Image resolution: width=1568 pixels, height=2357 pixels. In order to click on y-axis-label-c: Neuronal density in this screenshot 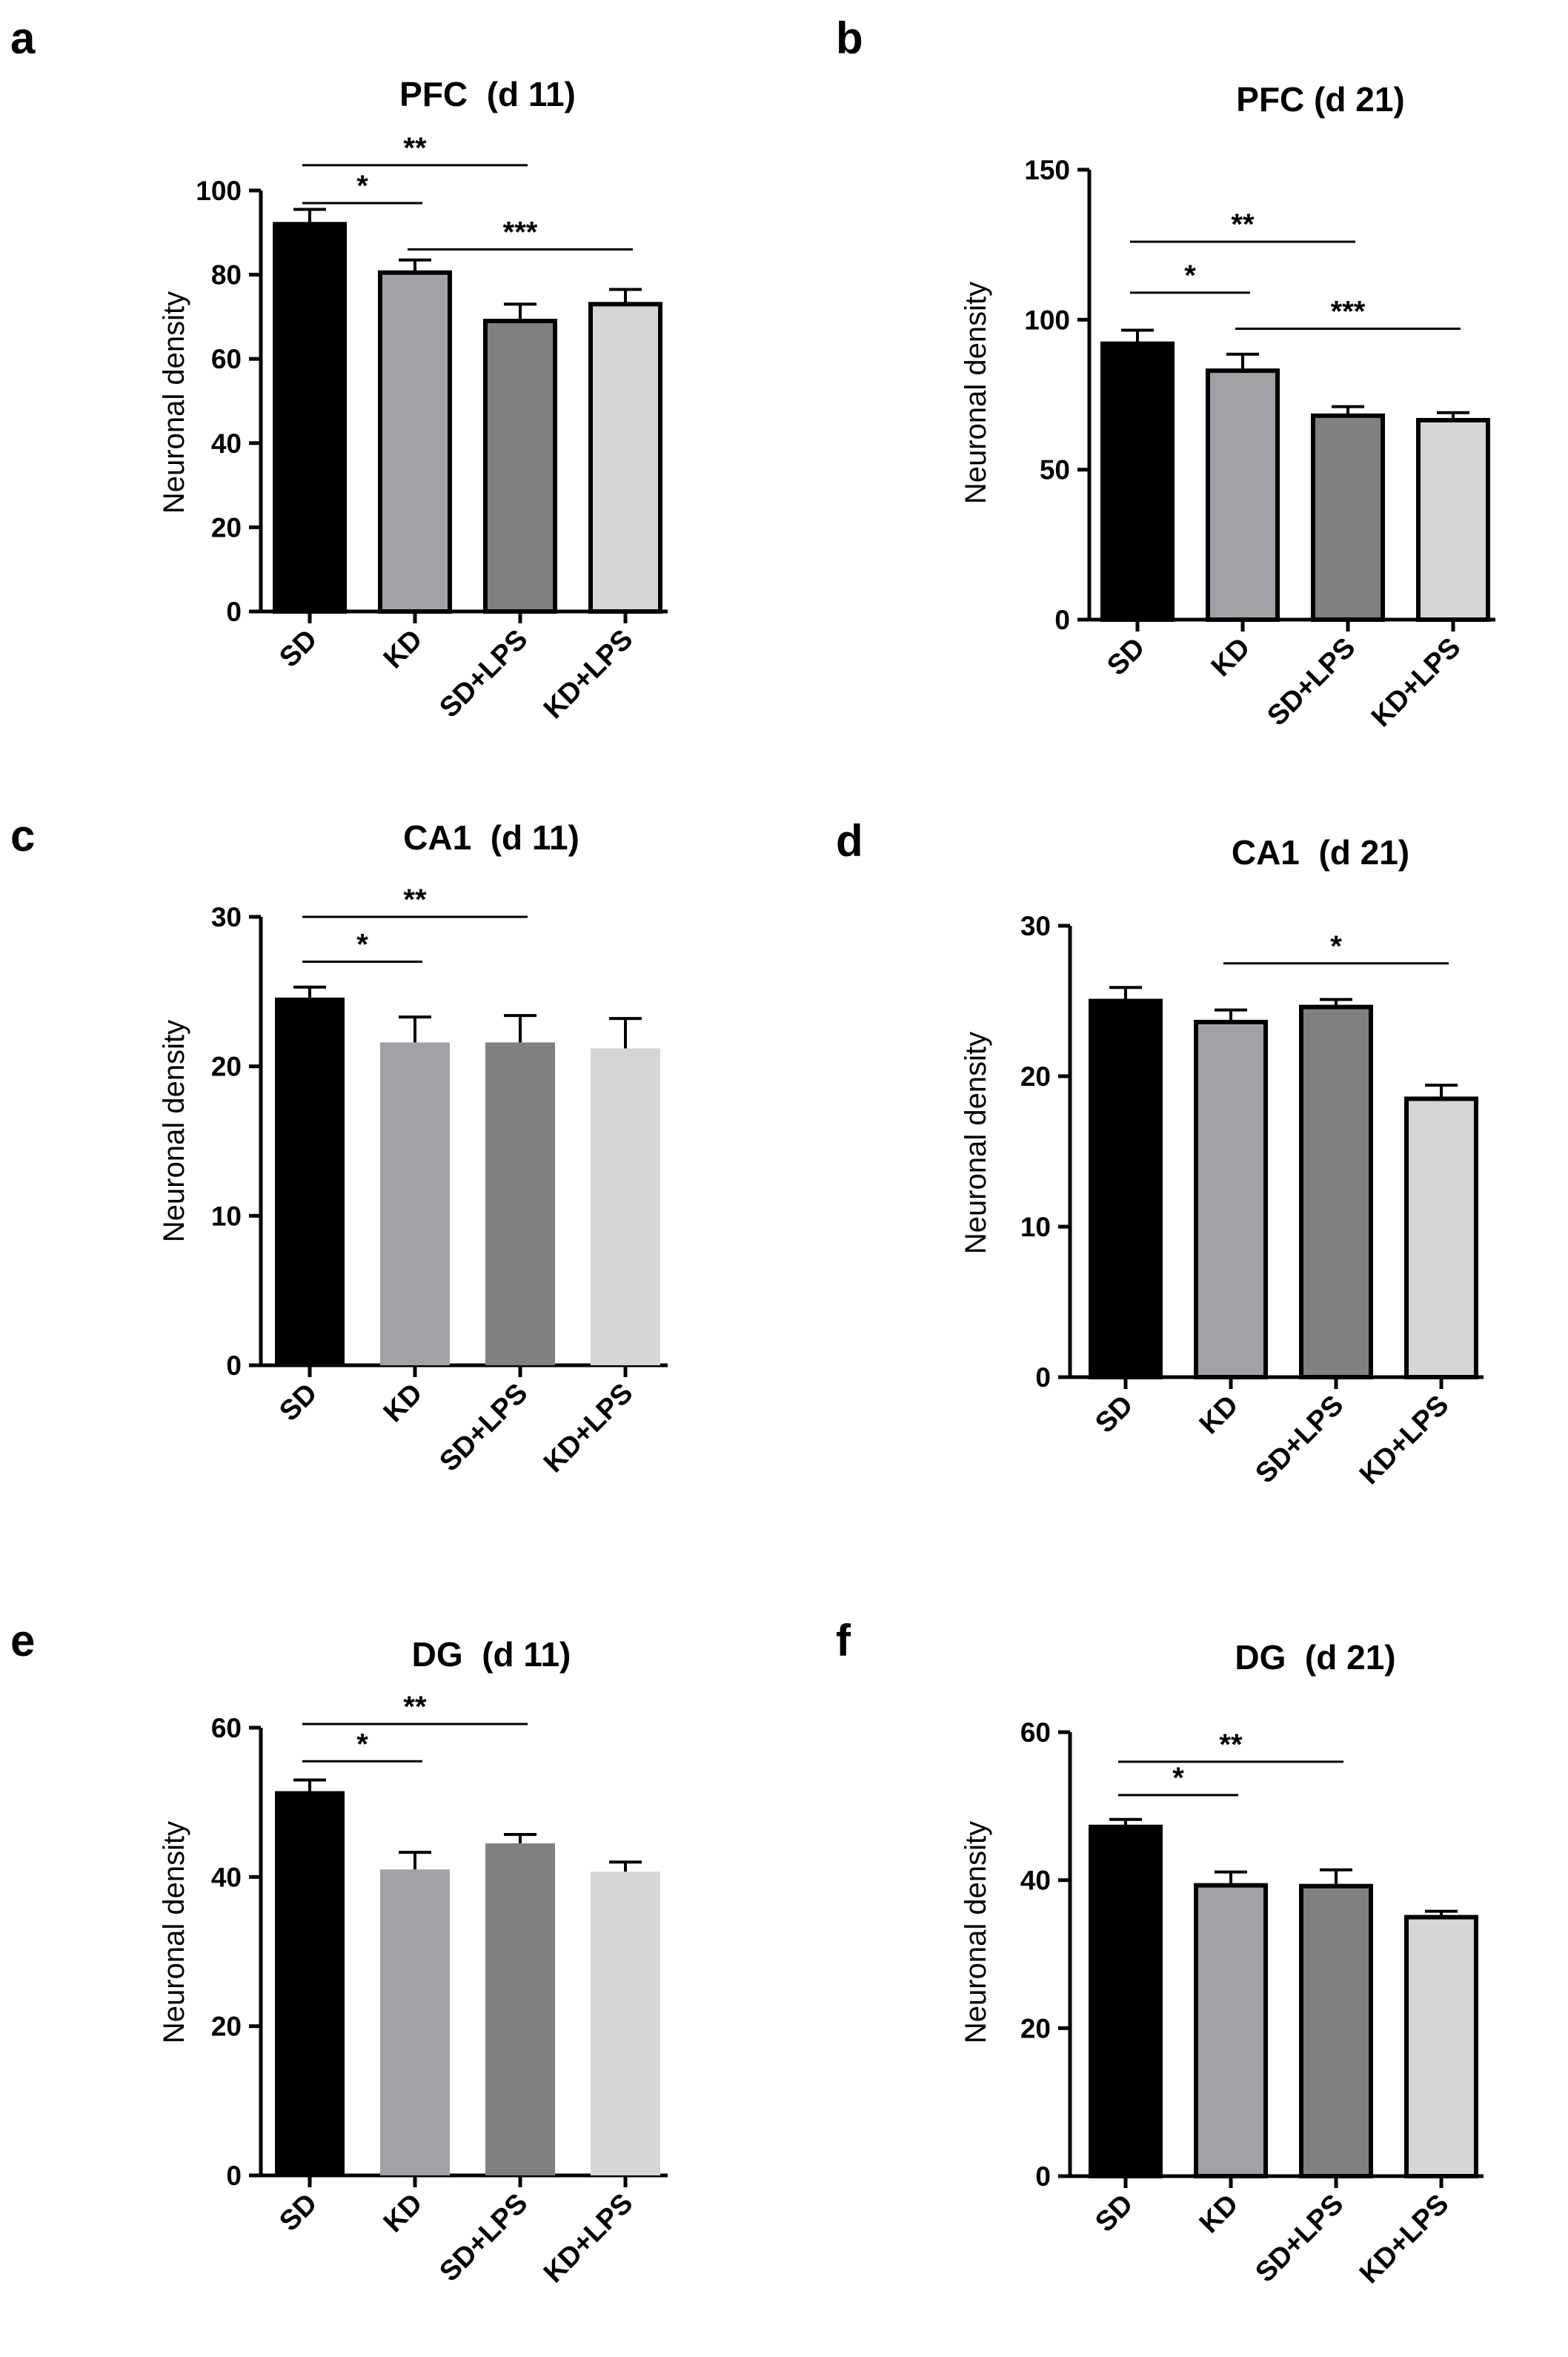, I will do `click(174, 1131)`.